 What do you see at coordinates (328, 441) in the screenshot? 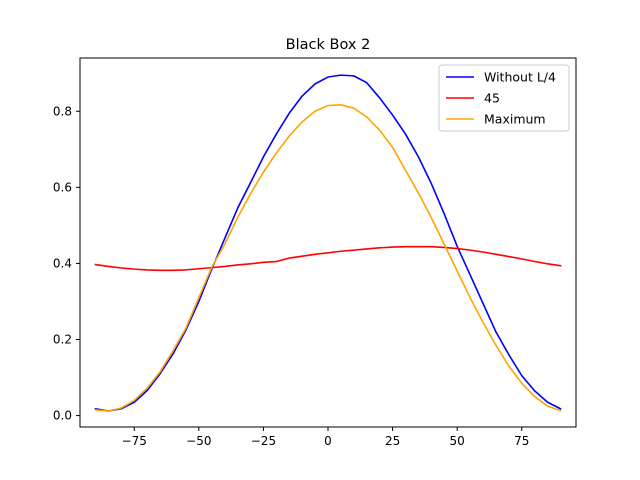
I see `x-tick-label: 0` at bounding box center [328, 441].